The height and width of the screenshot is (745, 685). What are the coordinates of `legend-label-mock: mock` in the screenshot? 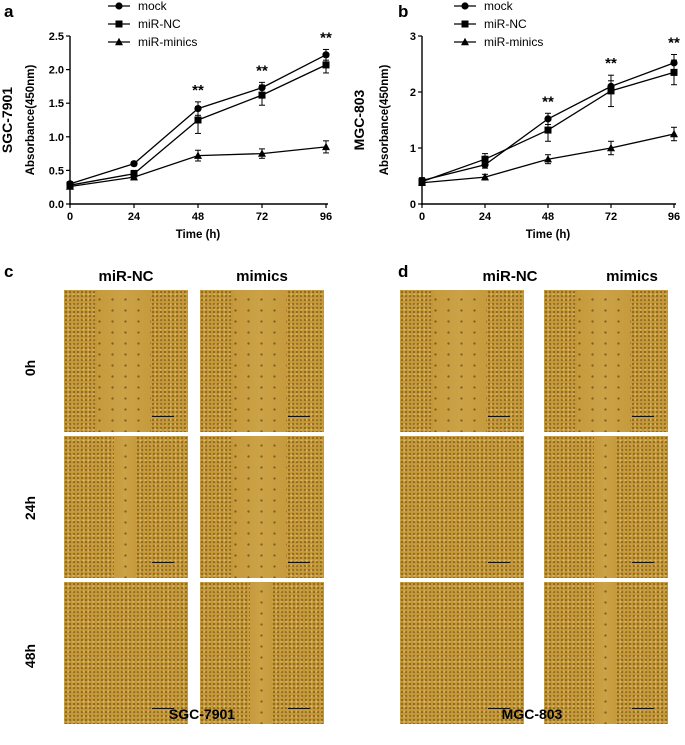 It's located at (153, 6).